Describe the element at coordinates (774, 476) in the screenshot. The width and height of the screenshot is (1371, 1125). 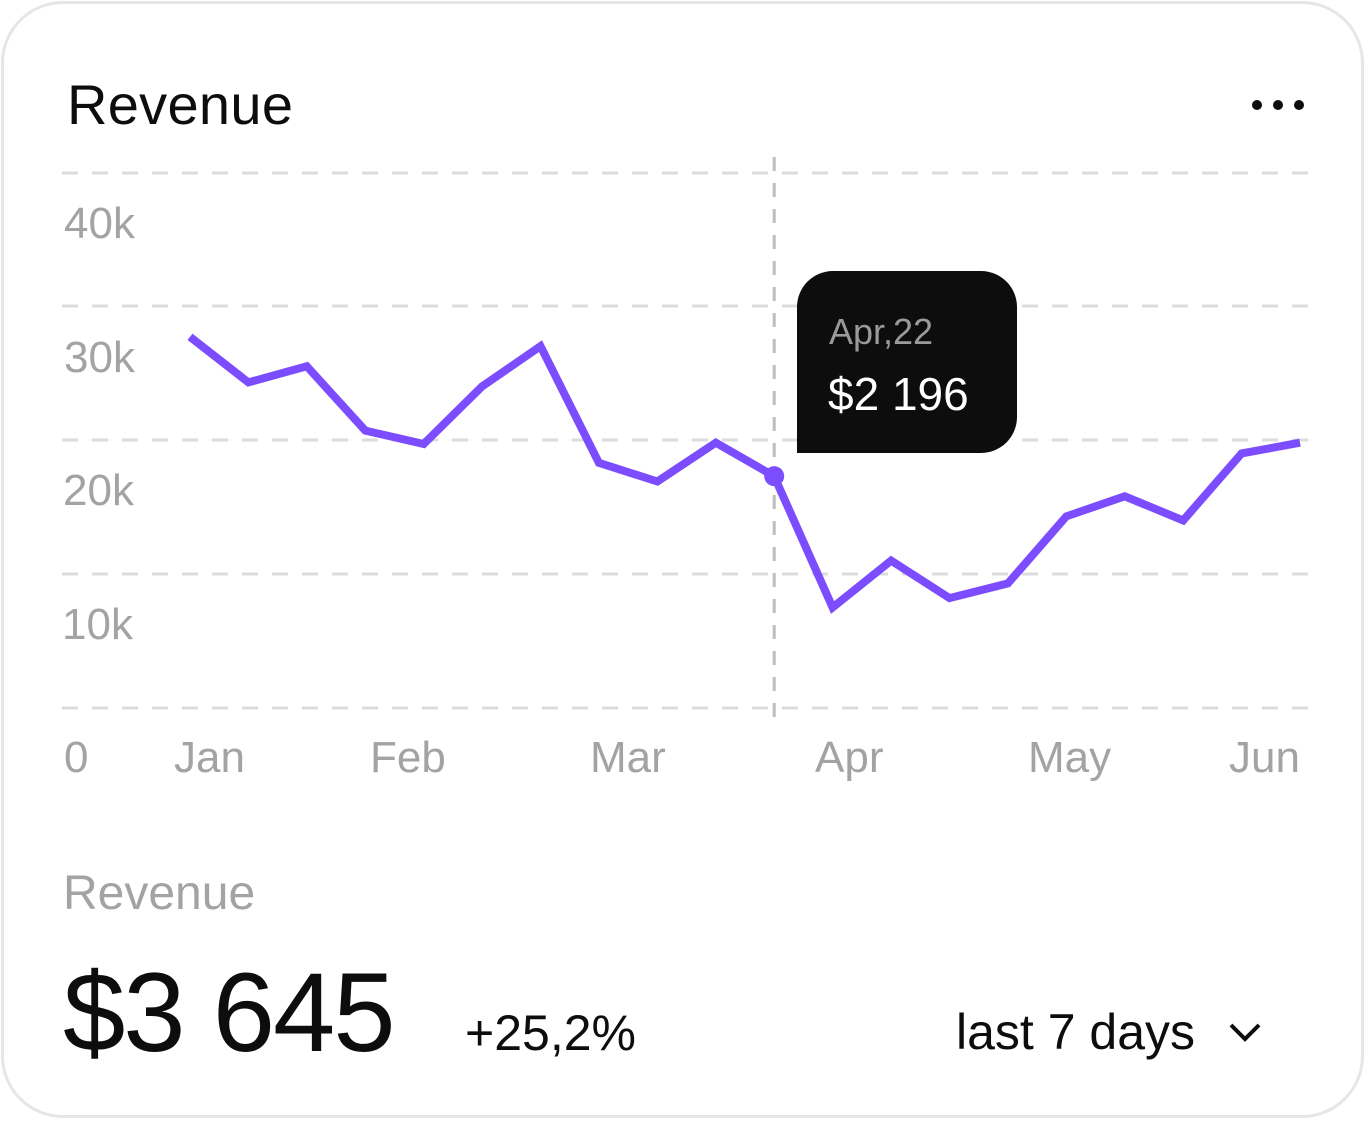
I see `highlighted-point-dot` at that location.